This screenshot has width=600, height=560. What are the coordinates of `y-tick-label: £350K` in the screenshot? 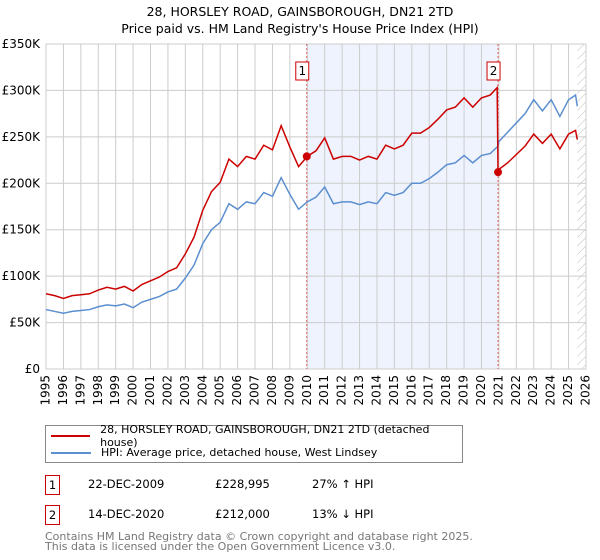 It's located at (22, 44).